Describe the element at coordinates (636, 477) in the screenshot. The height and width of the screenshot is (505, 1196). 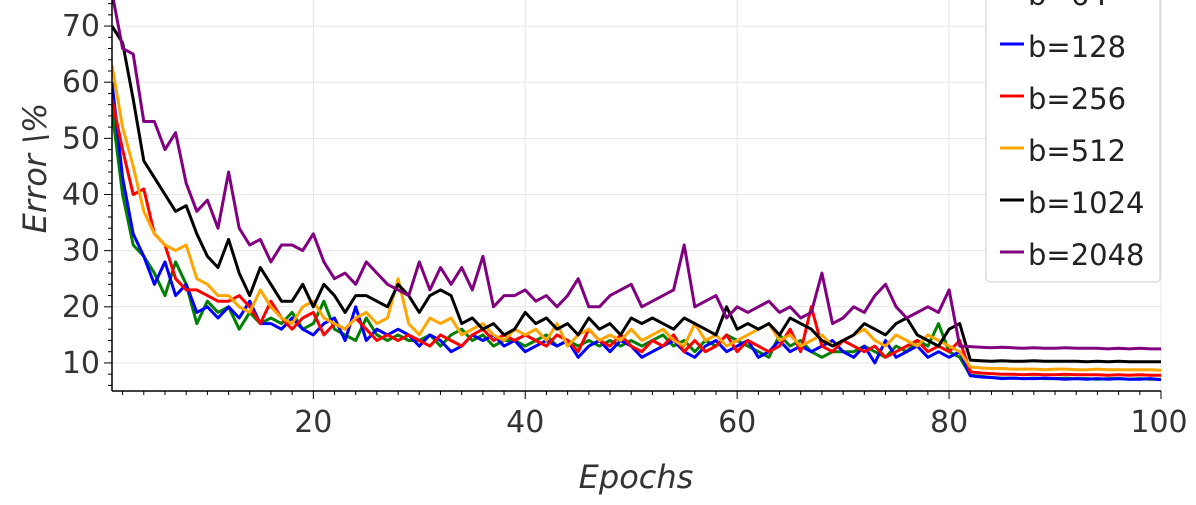
I see `x-axis-label: Epochs` at that location.